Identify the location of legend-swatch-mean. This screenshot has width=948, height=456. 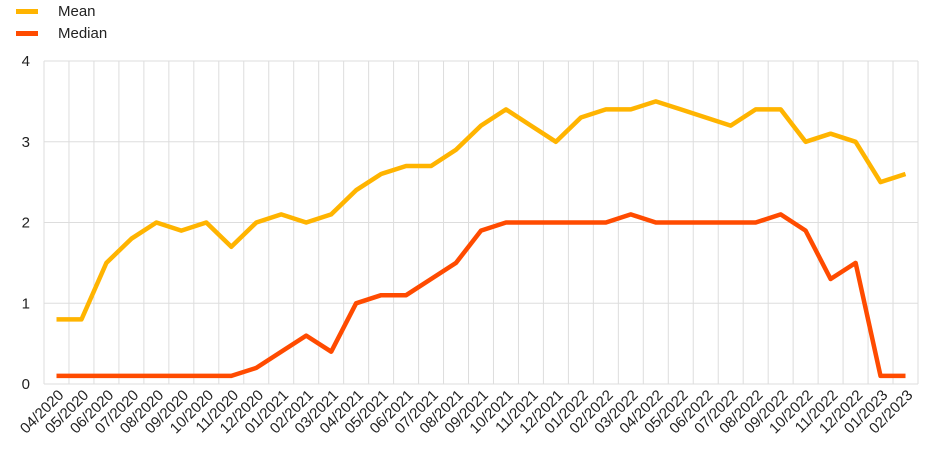
(27, 11).